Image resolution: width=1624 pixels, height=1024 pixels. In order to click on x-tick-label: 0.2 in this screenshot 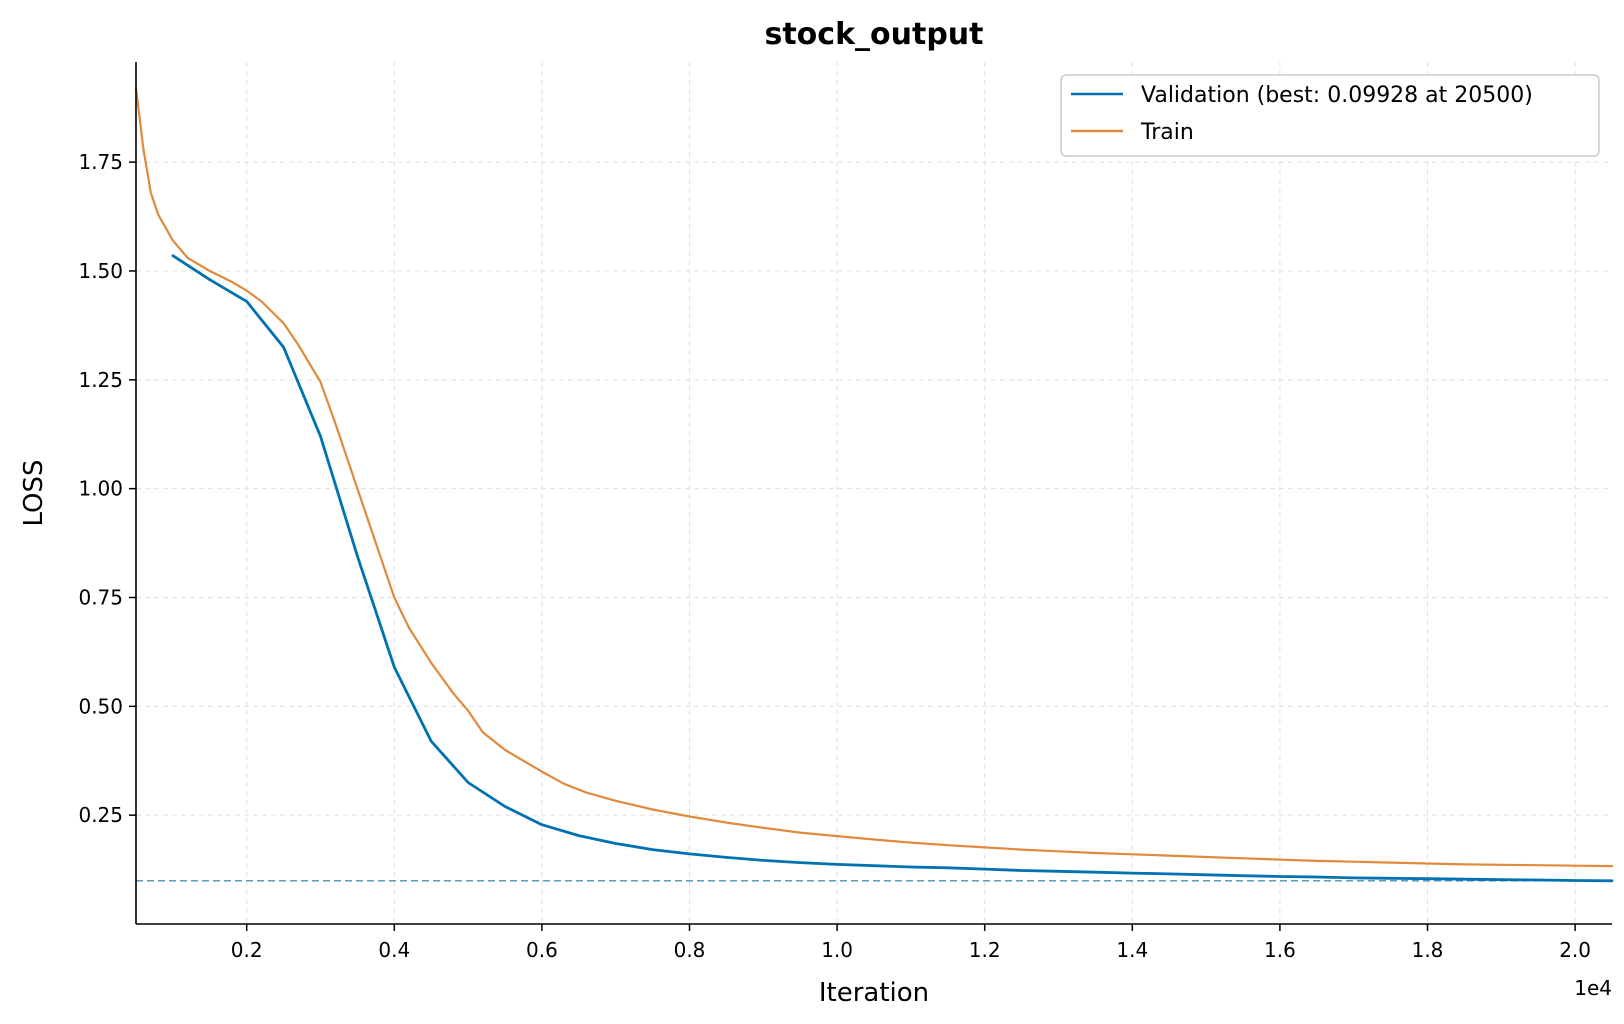, I will do `click(247, 950)`.